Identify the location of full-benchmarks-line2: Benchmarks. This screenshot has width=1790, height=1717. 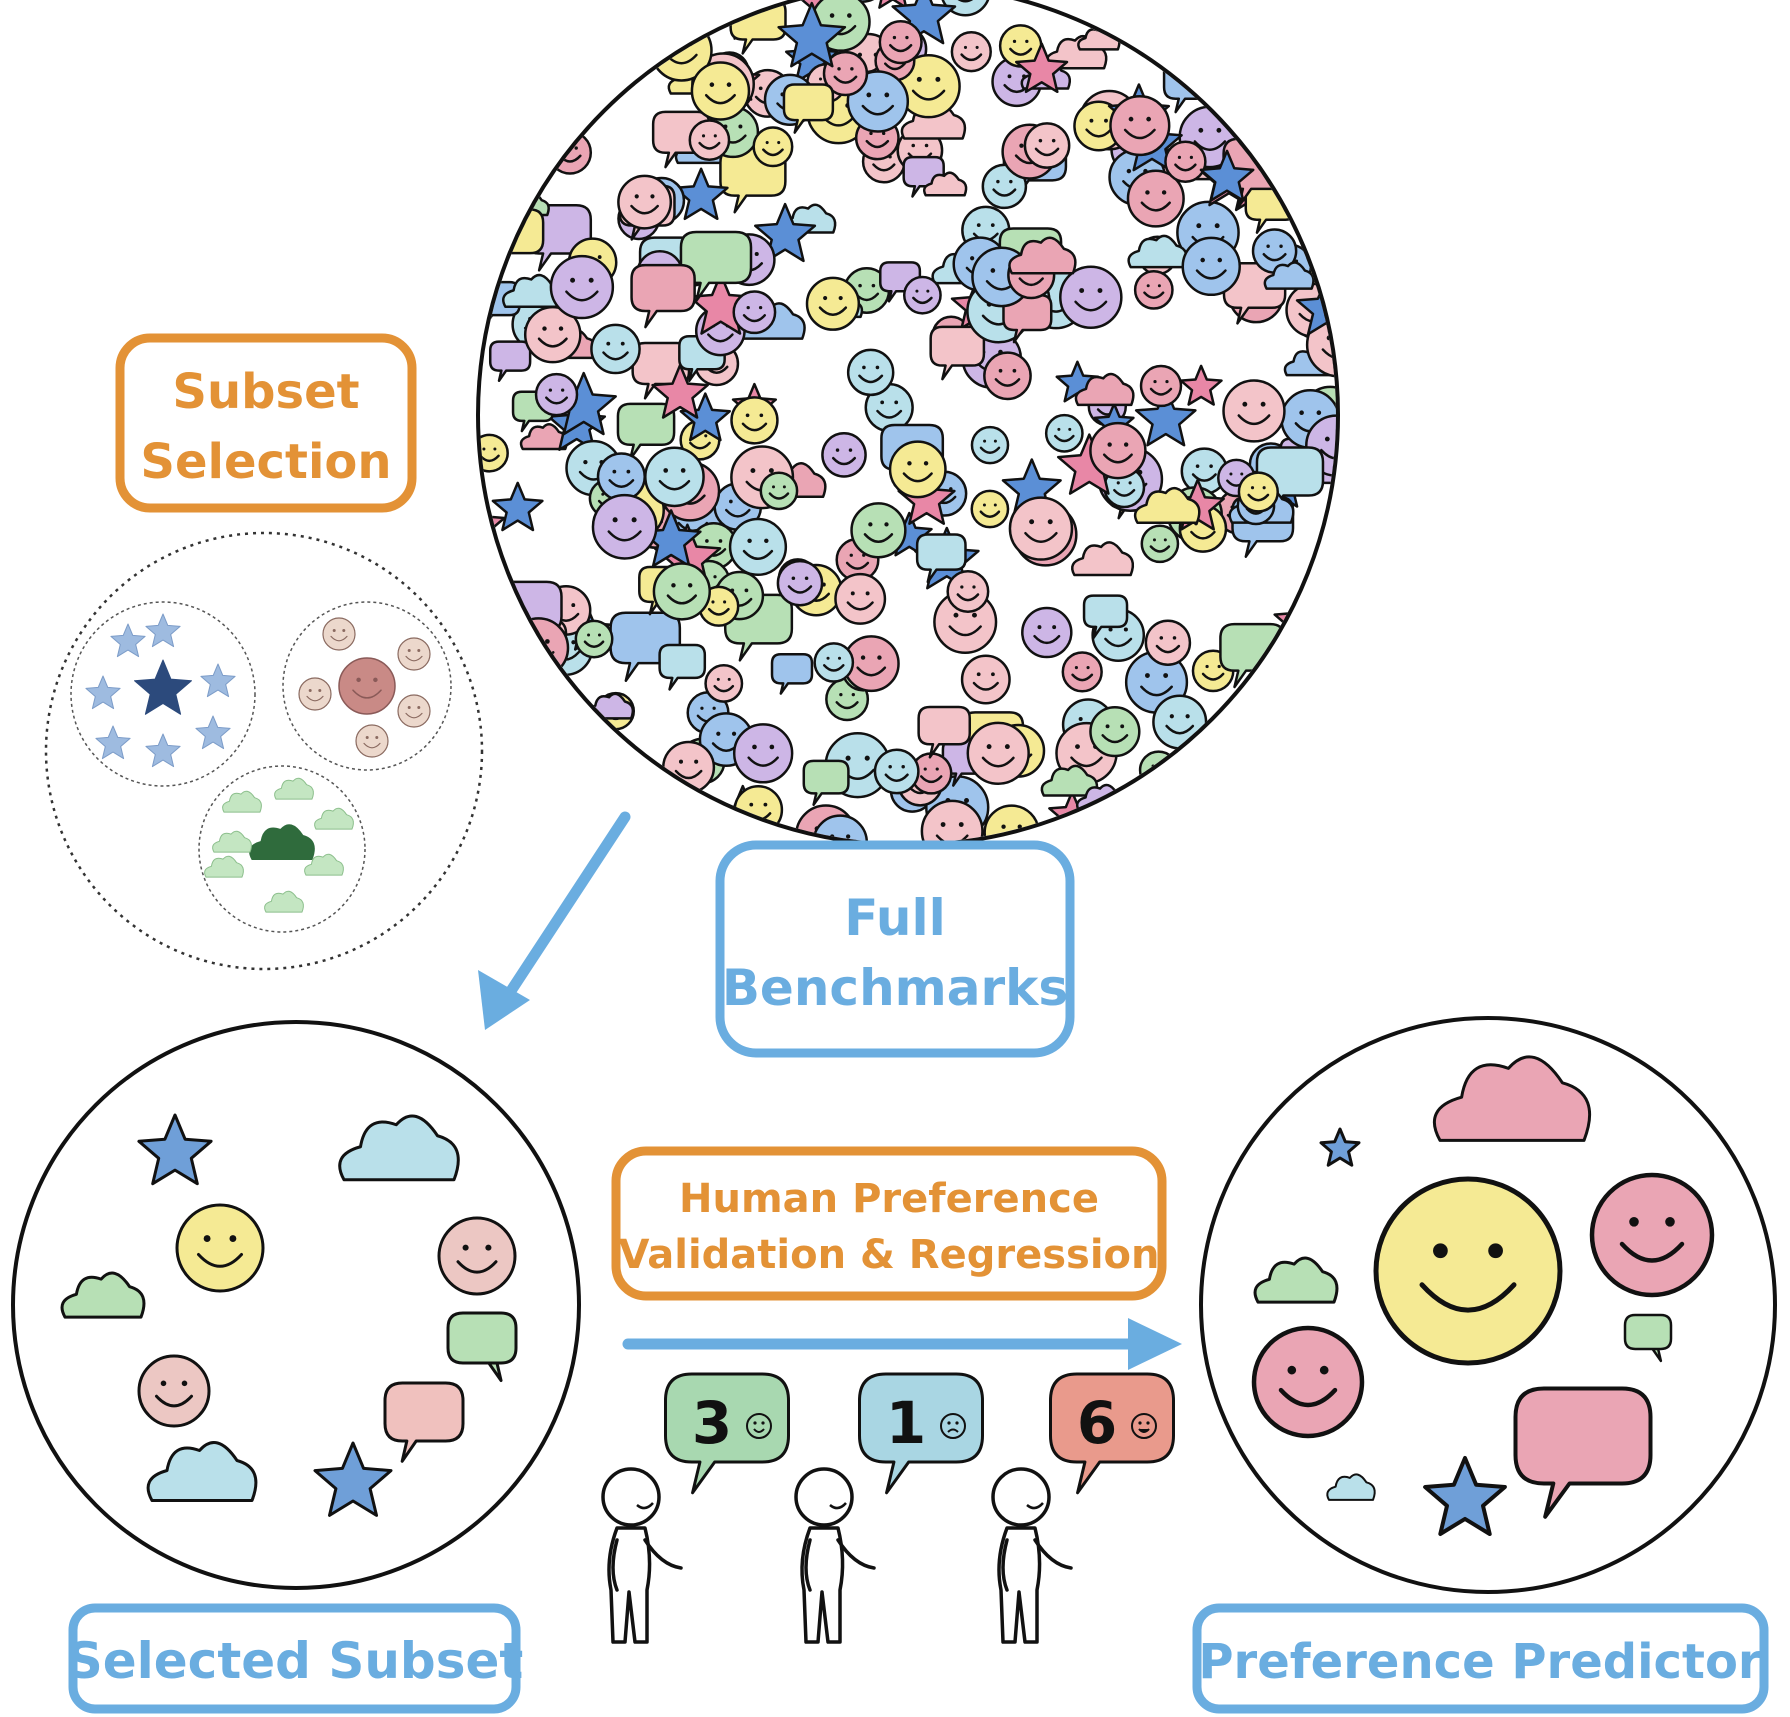
(895, 988).